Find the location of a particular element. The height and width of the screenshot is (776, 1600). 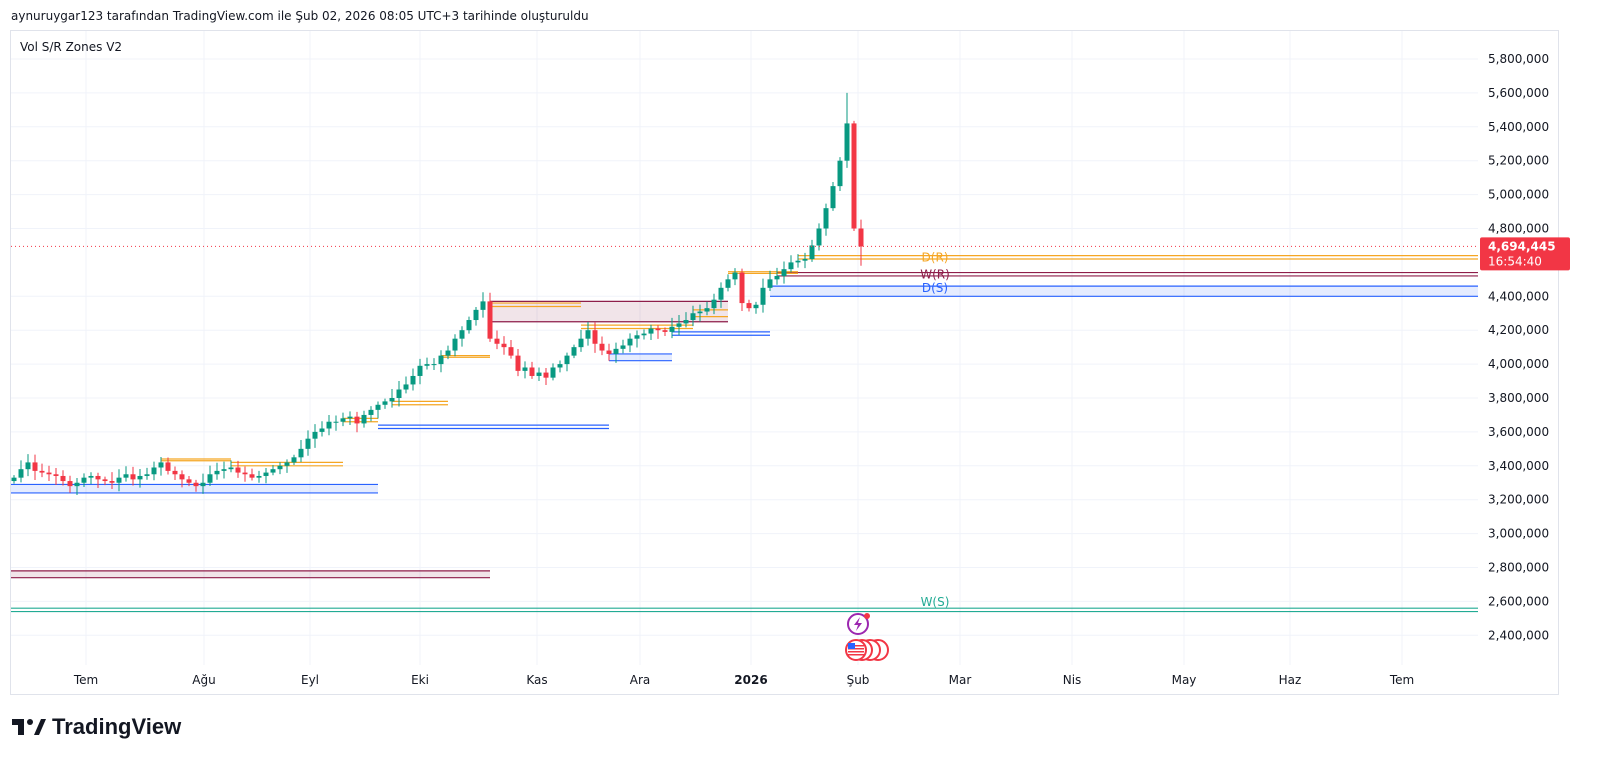

lightning-event-icon is located at coordinates (858, 624).